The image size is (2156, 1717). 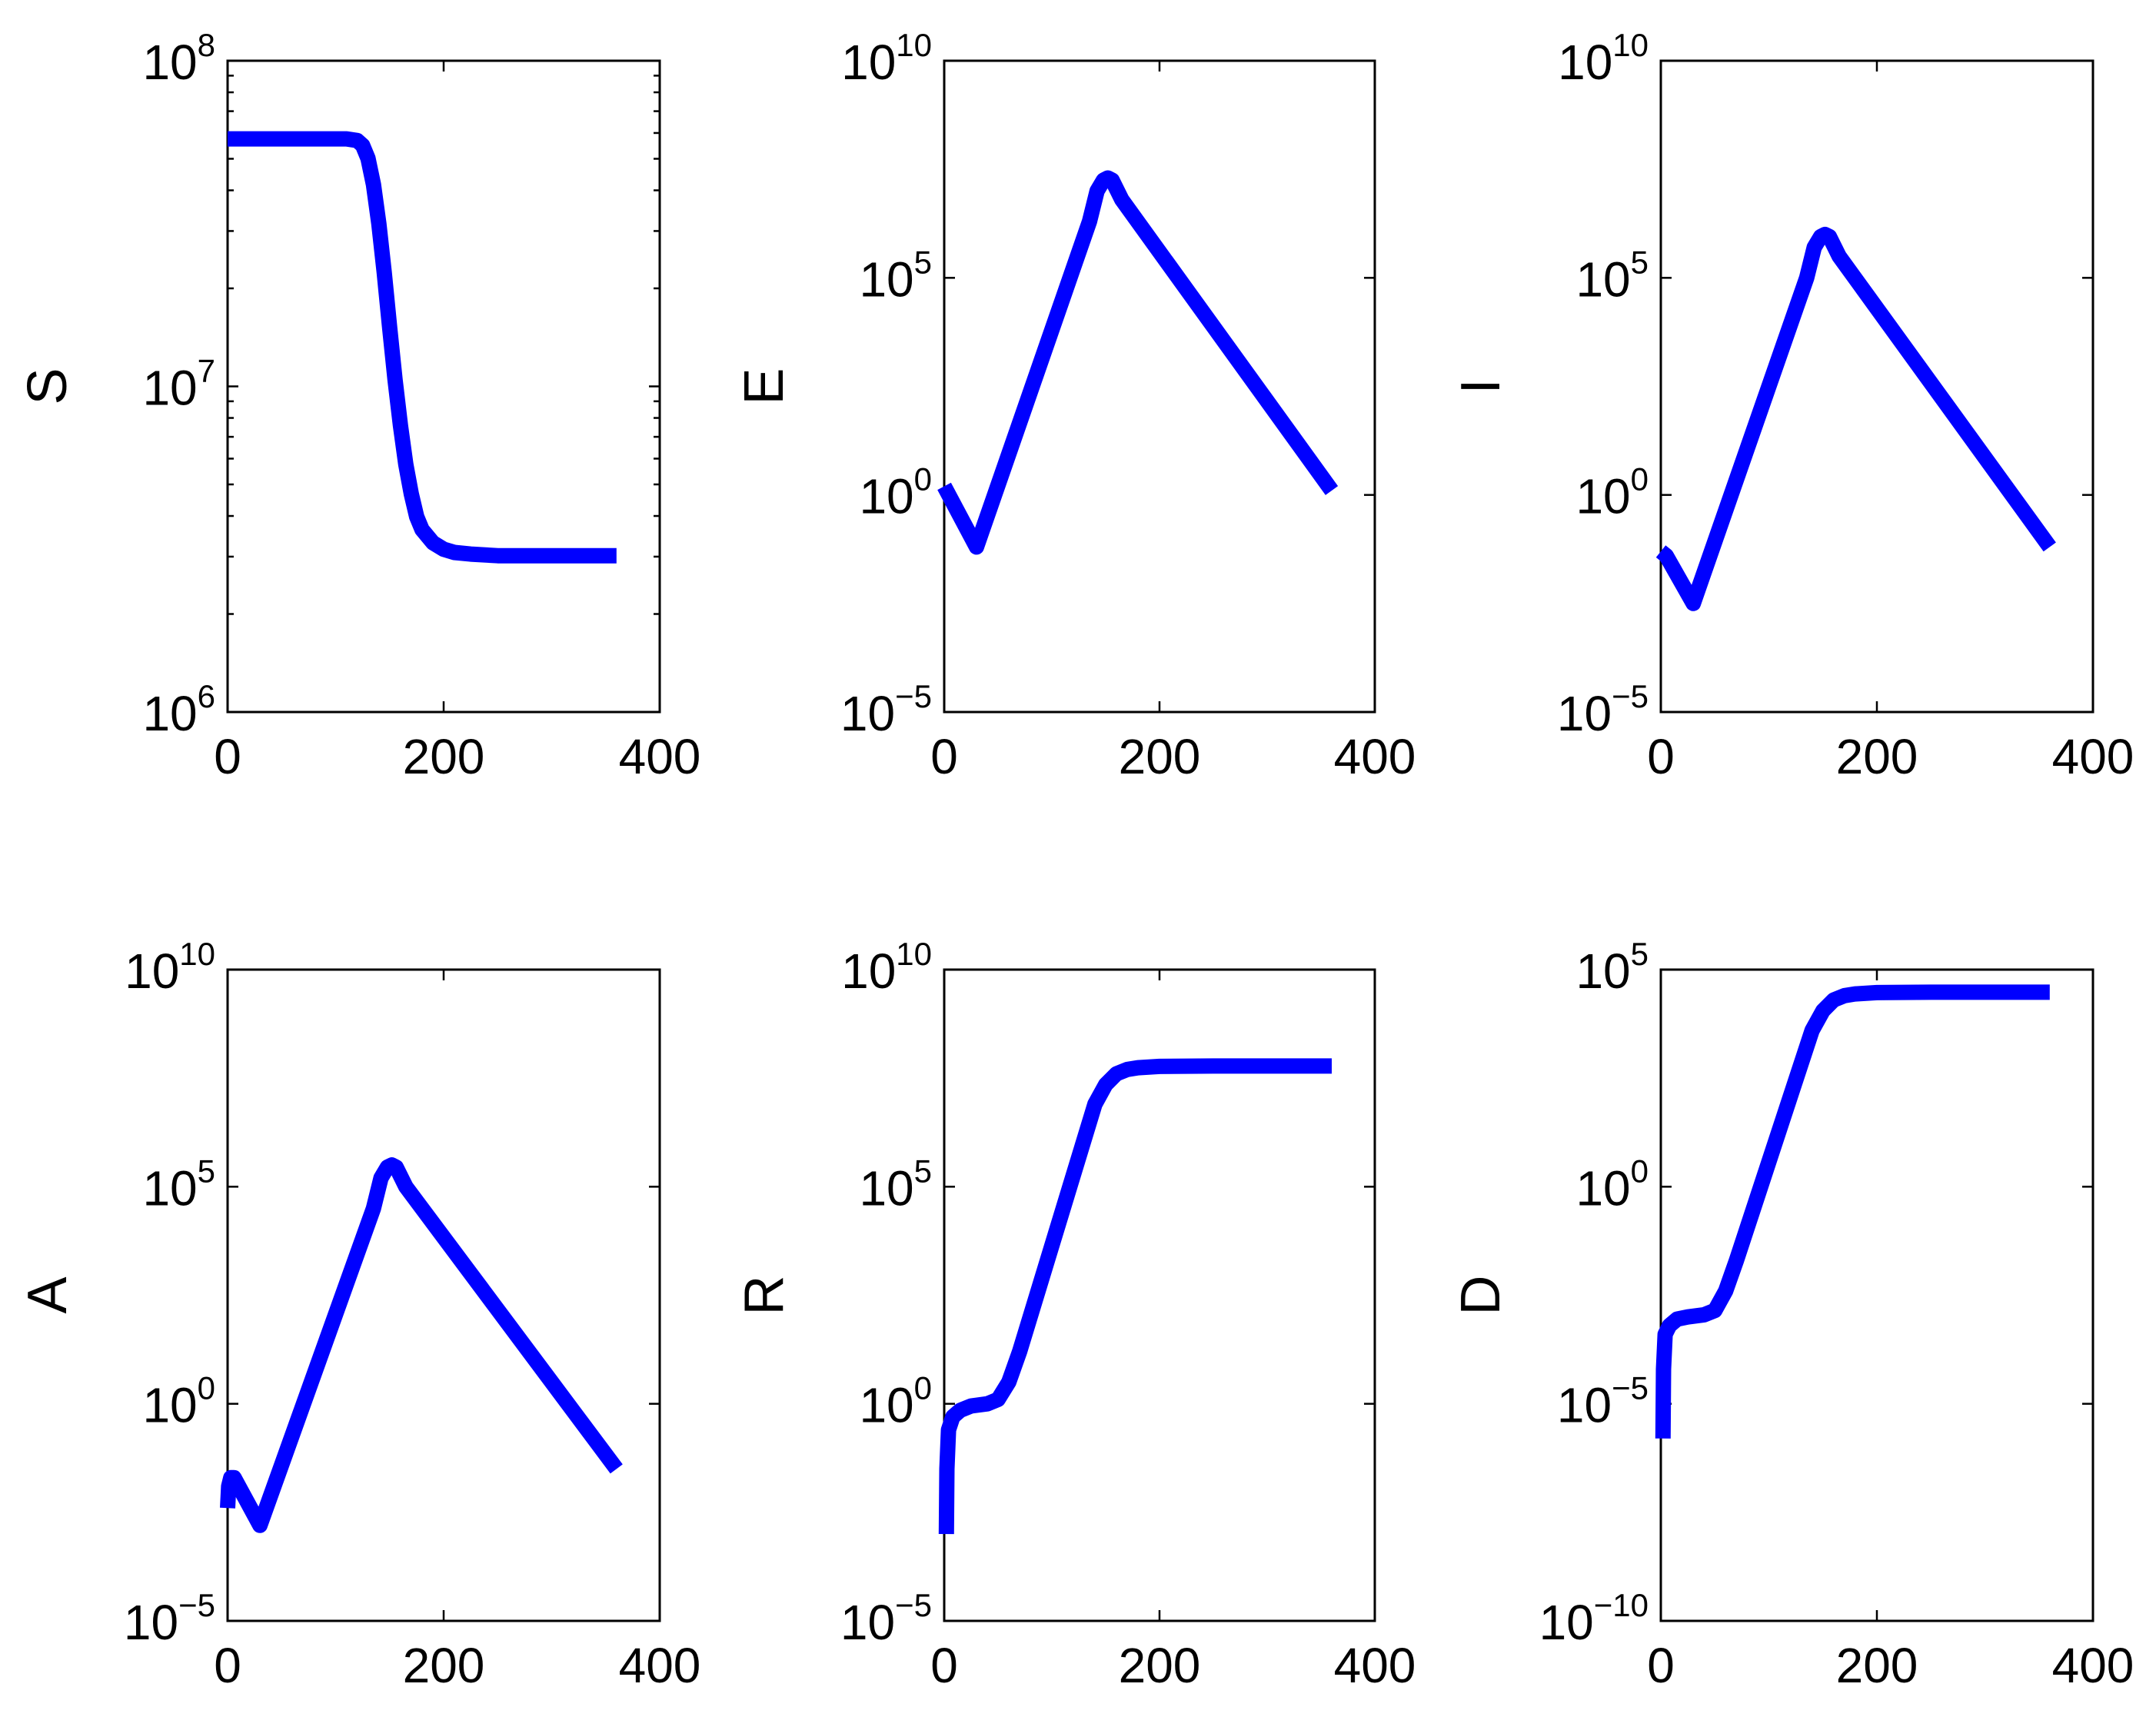 What do you see at coordinates (1481, 1296) in the screenshot?
I see `y-axis-label: D` at bounding box center [1481, 1296].